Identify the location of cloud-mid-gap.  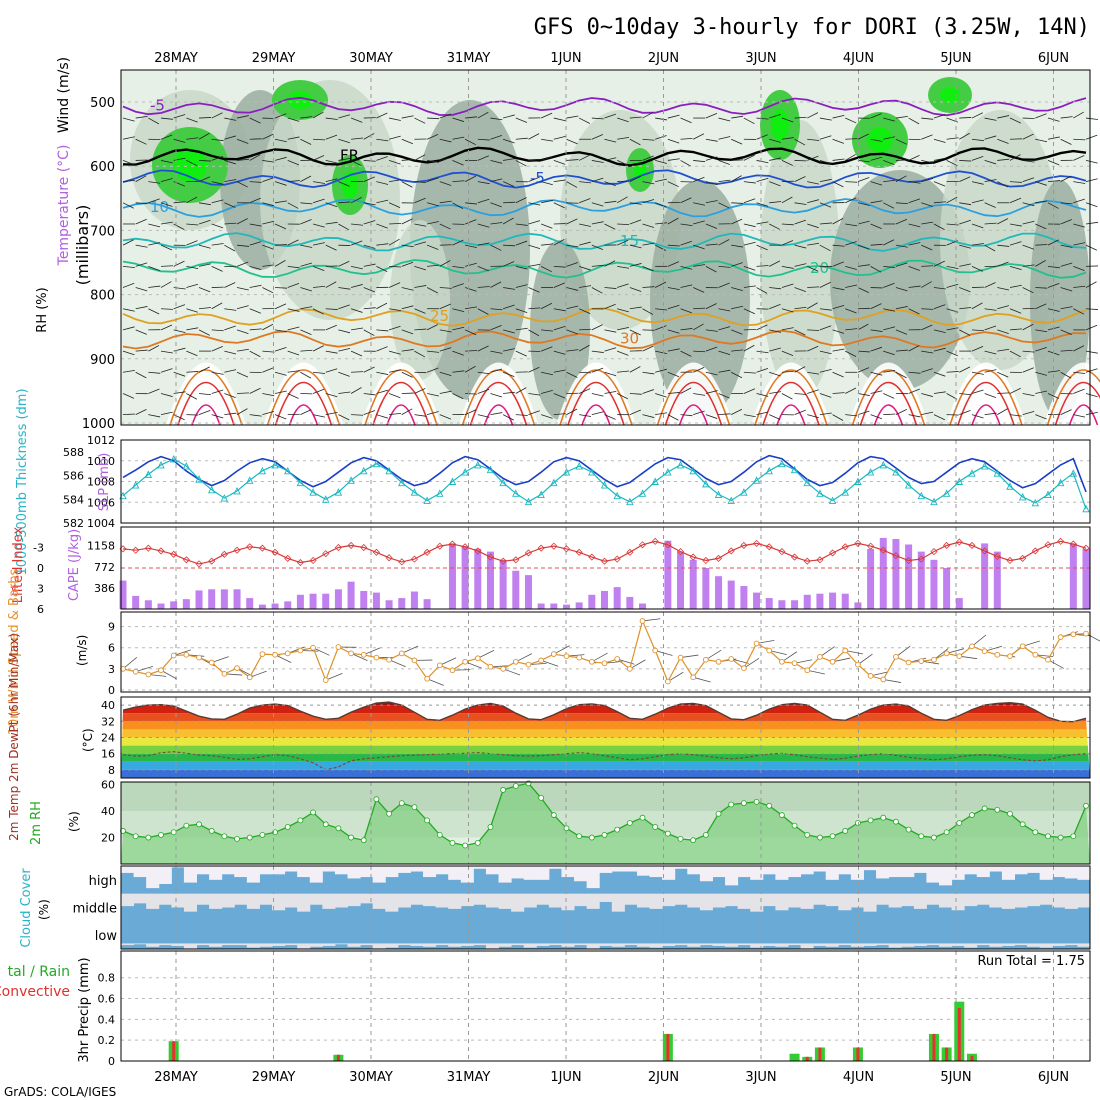
(1046, 899).